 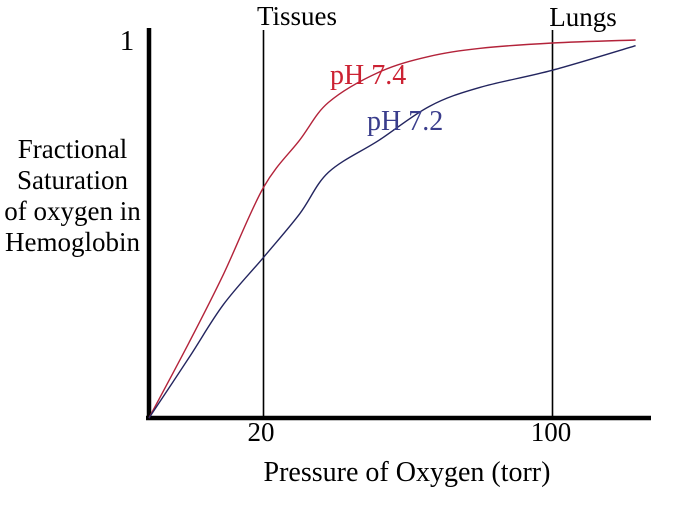 I want to click on y-axis-title-line-3: of oxygen in, so click(x=72, y=211).